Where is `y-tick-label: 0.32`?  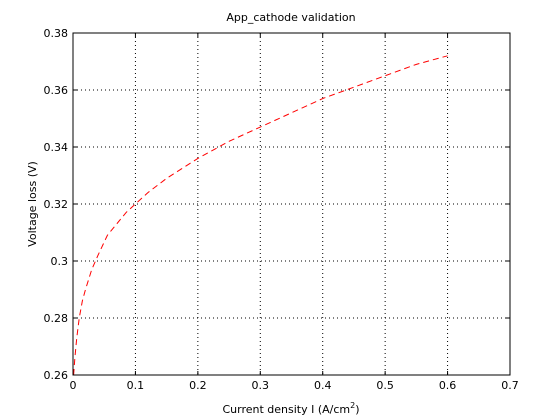
y-tick-label: 0.32 is located at coordinates (56, 204).